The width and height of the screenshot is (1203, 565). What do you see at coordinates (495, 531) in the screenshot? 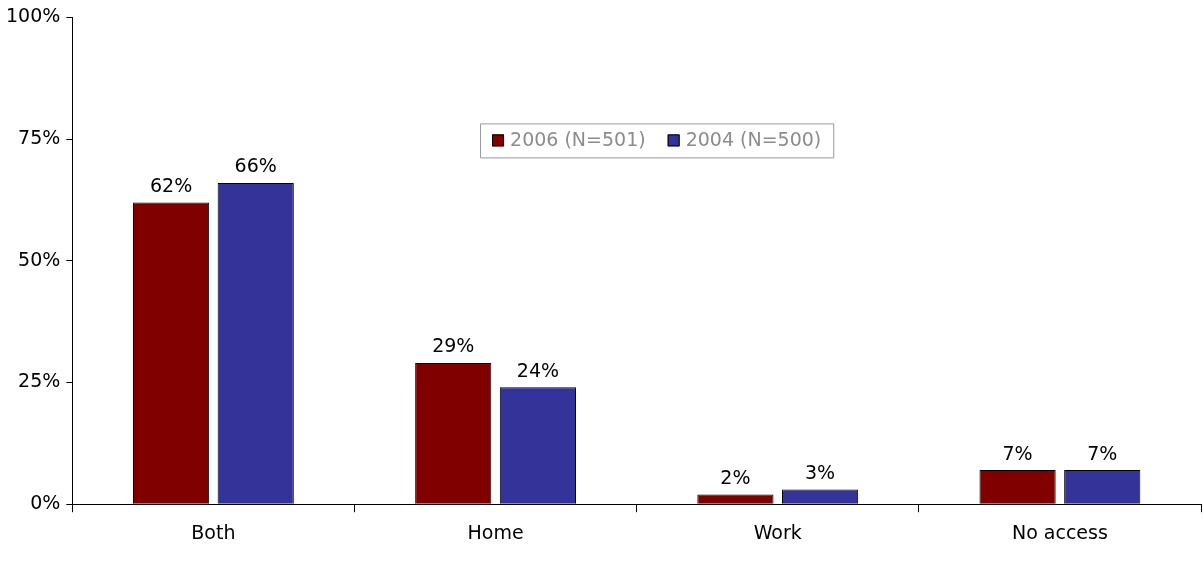
I see `x-tick-label: Home` at bounding box center [495, 531].